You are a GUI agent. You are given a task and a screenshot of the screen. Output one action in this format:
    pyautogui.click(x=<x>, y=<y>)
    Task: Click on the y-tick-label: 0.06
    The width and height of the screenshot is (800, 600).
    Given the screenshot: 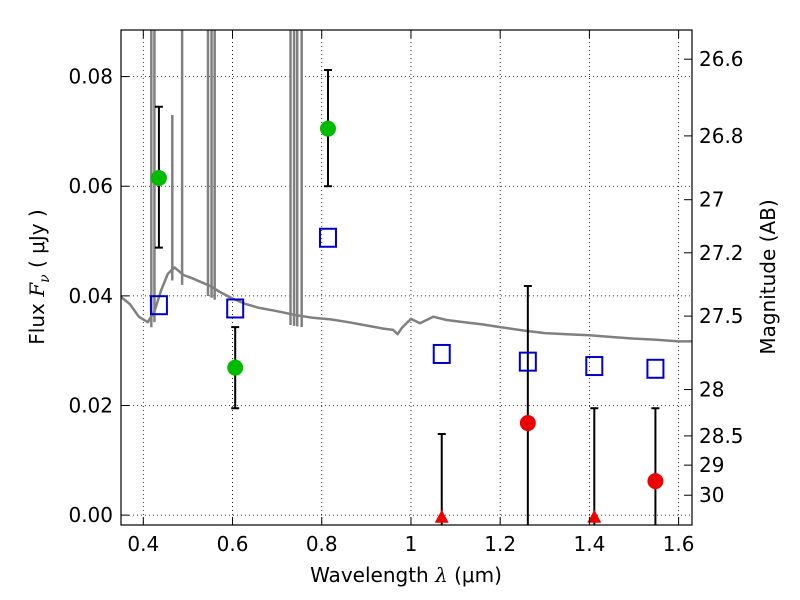 What is the action you would take?
    pyautogui.click(x=90, y=186)
    